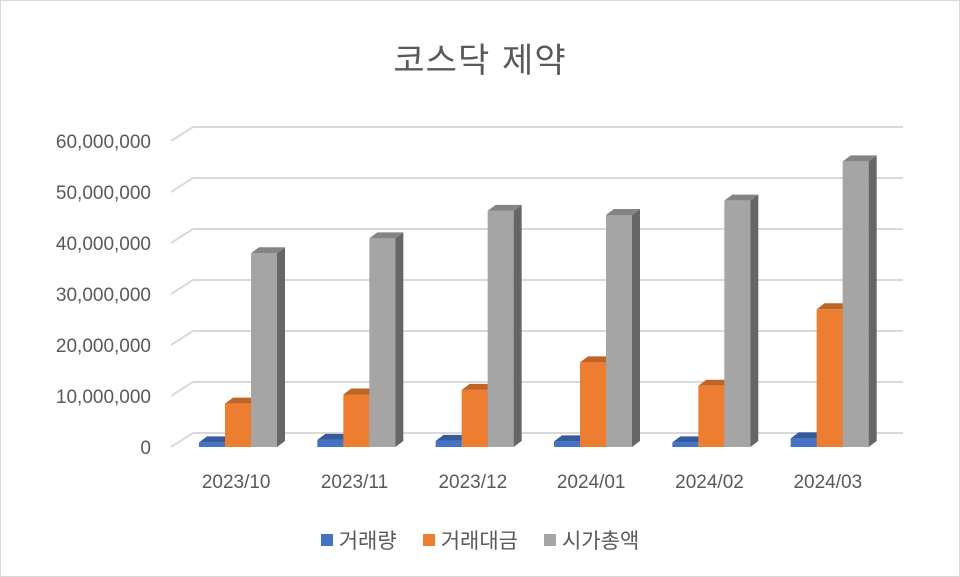 The height and width of the screenshot is (577, 960). What do you see at coordinates (103, 193) in the screenshot?
I see `y-tick-label: 50,000,000` at bounding box center [103, 193].